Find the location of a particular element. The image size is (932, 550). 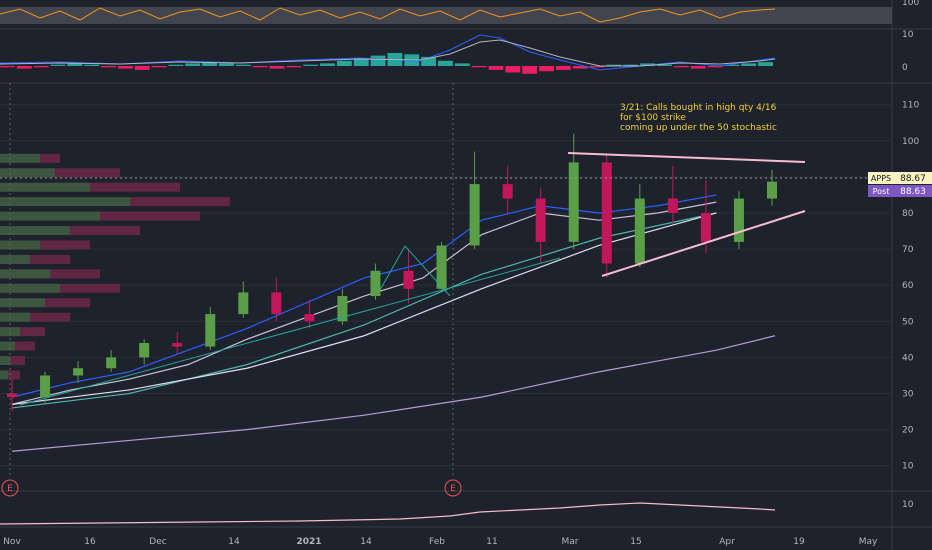

price-tick-label: 50 is located at coordinates (908, 322).